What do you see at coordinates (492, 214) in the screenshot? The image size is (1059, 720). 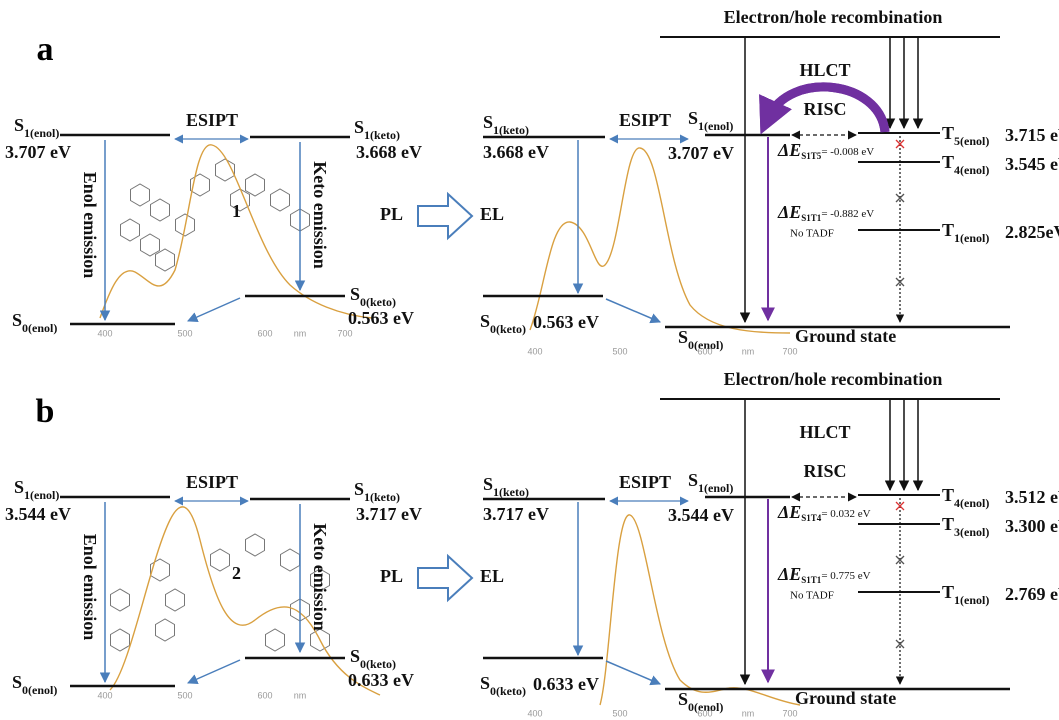 I see `el-label: EL` at bounding box center [492, 214].